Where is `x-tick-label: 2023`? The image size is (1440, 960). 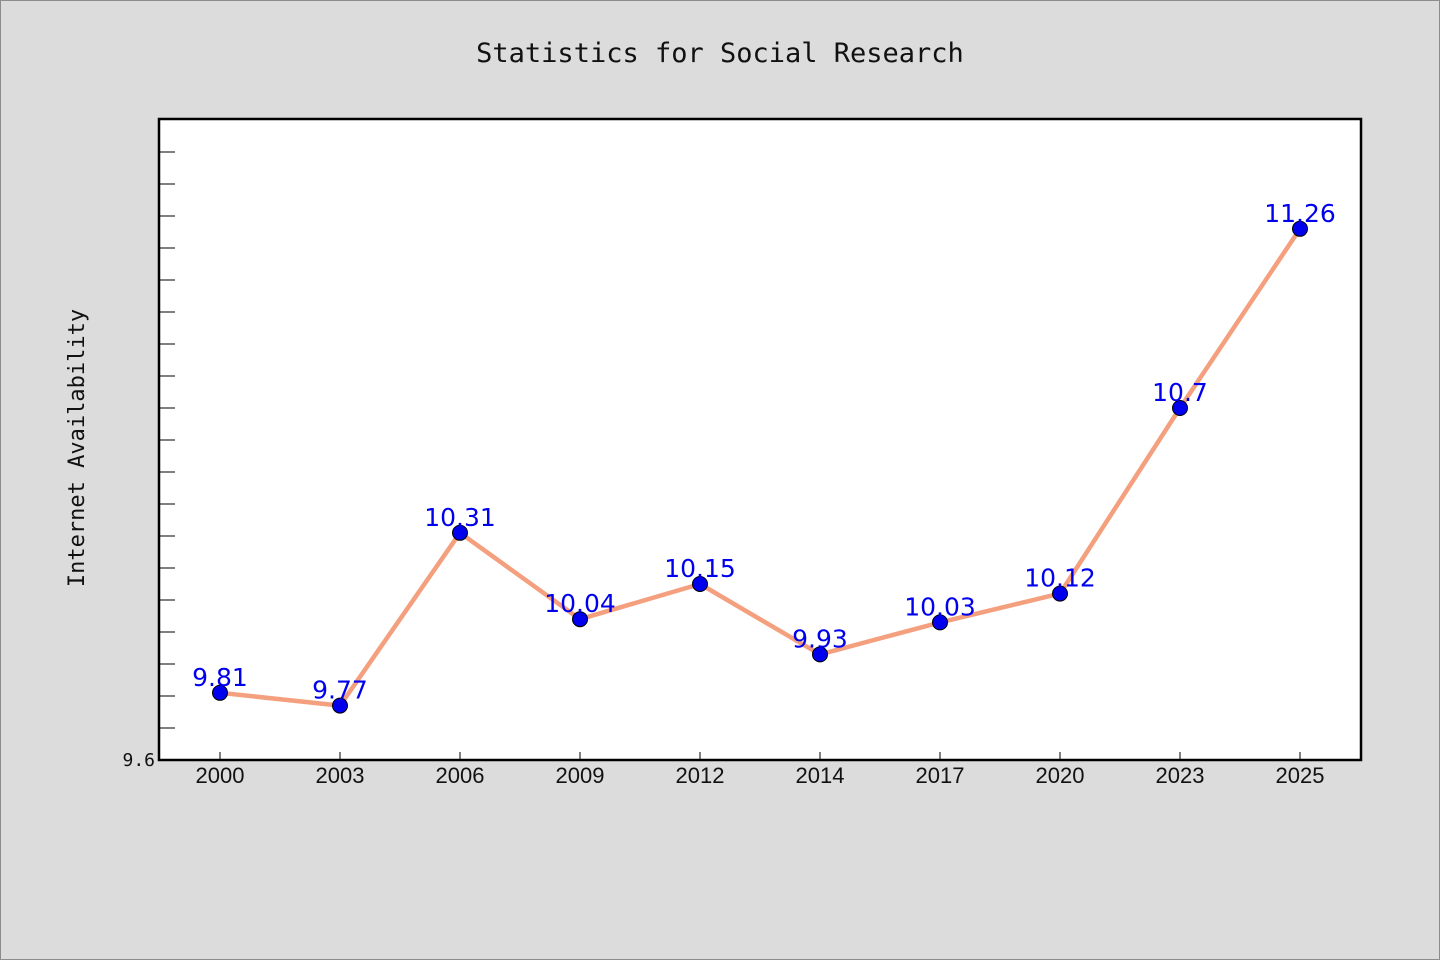 x-tick-label: 2023 is located at coordinates (1180, 775).